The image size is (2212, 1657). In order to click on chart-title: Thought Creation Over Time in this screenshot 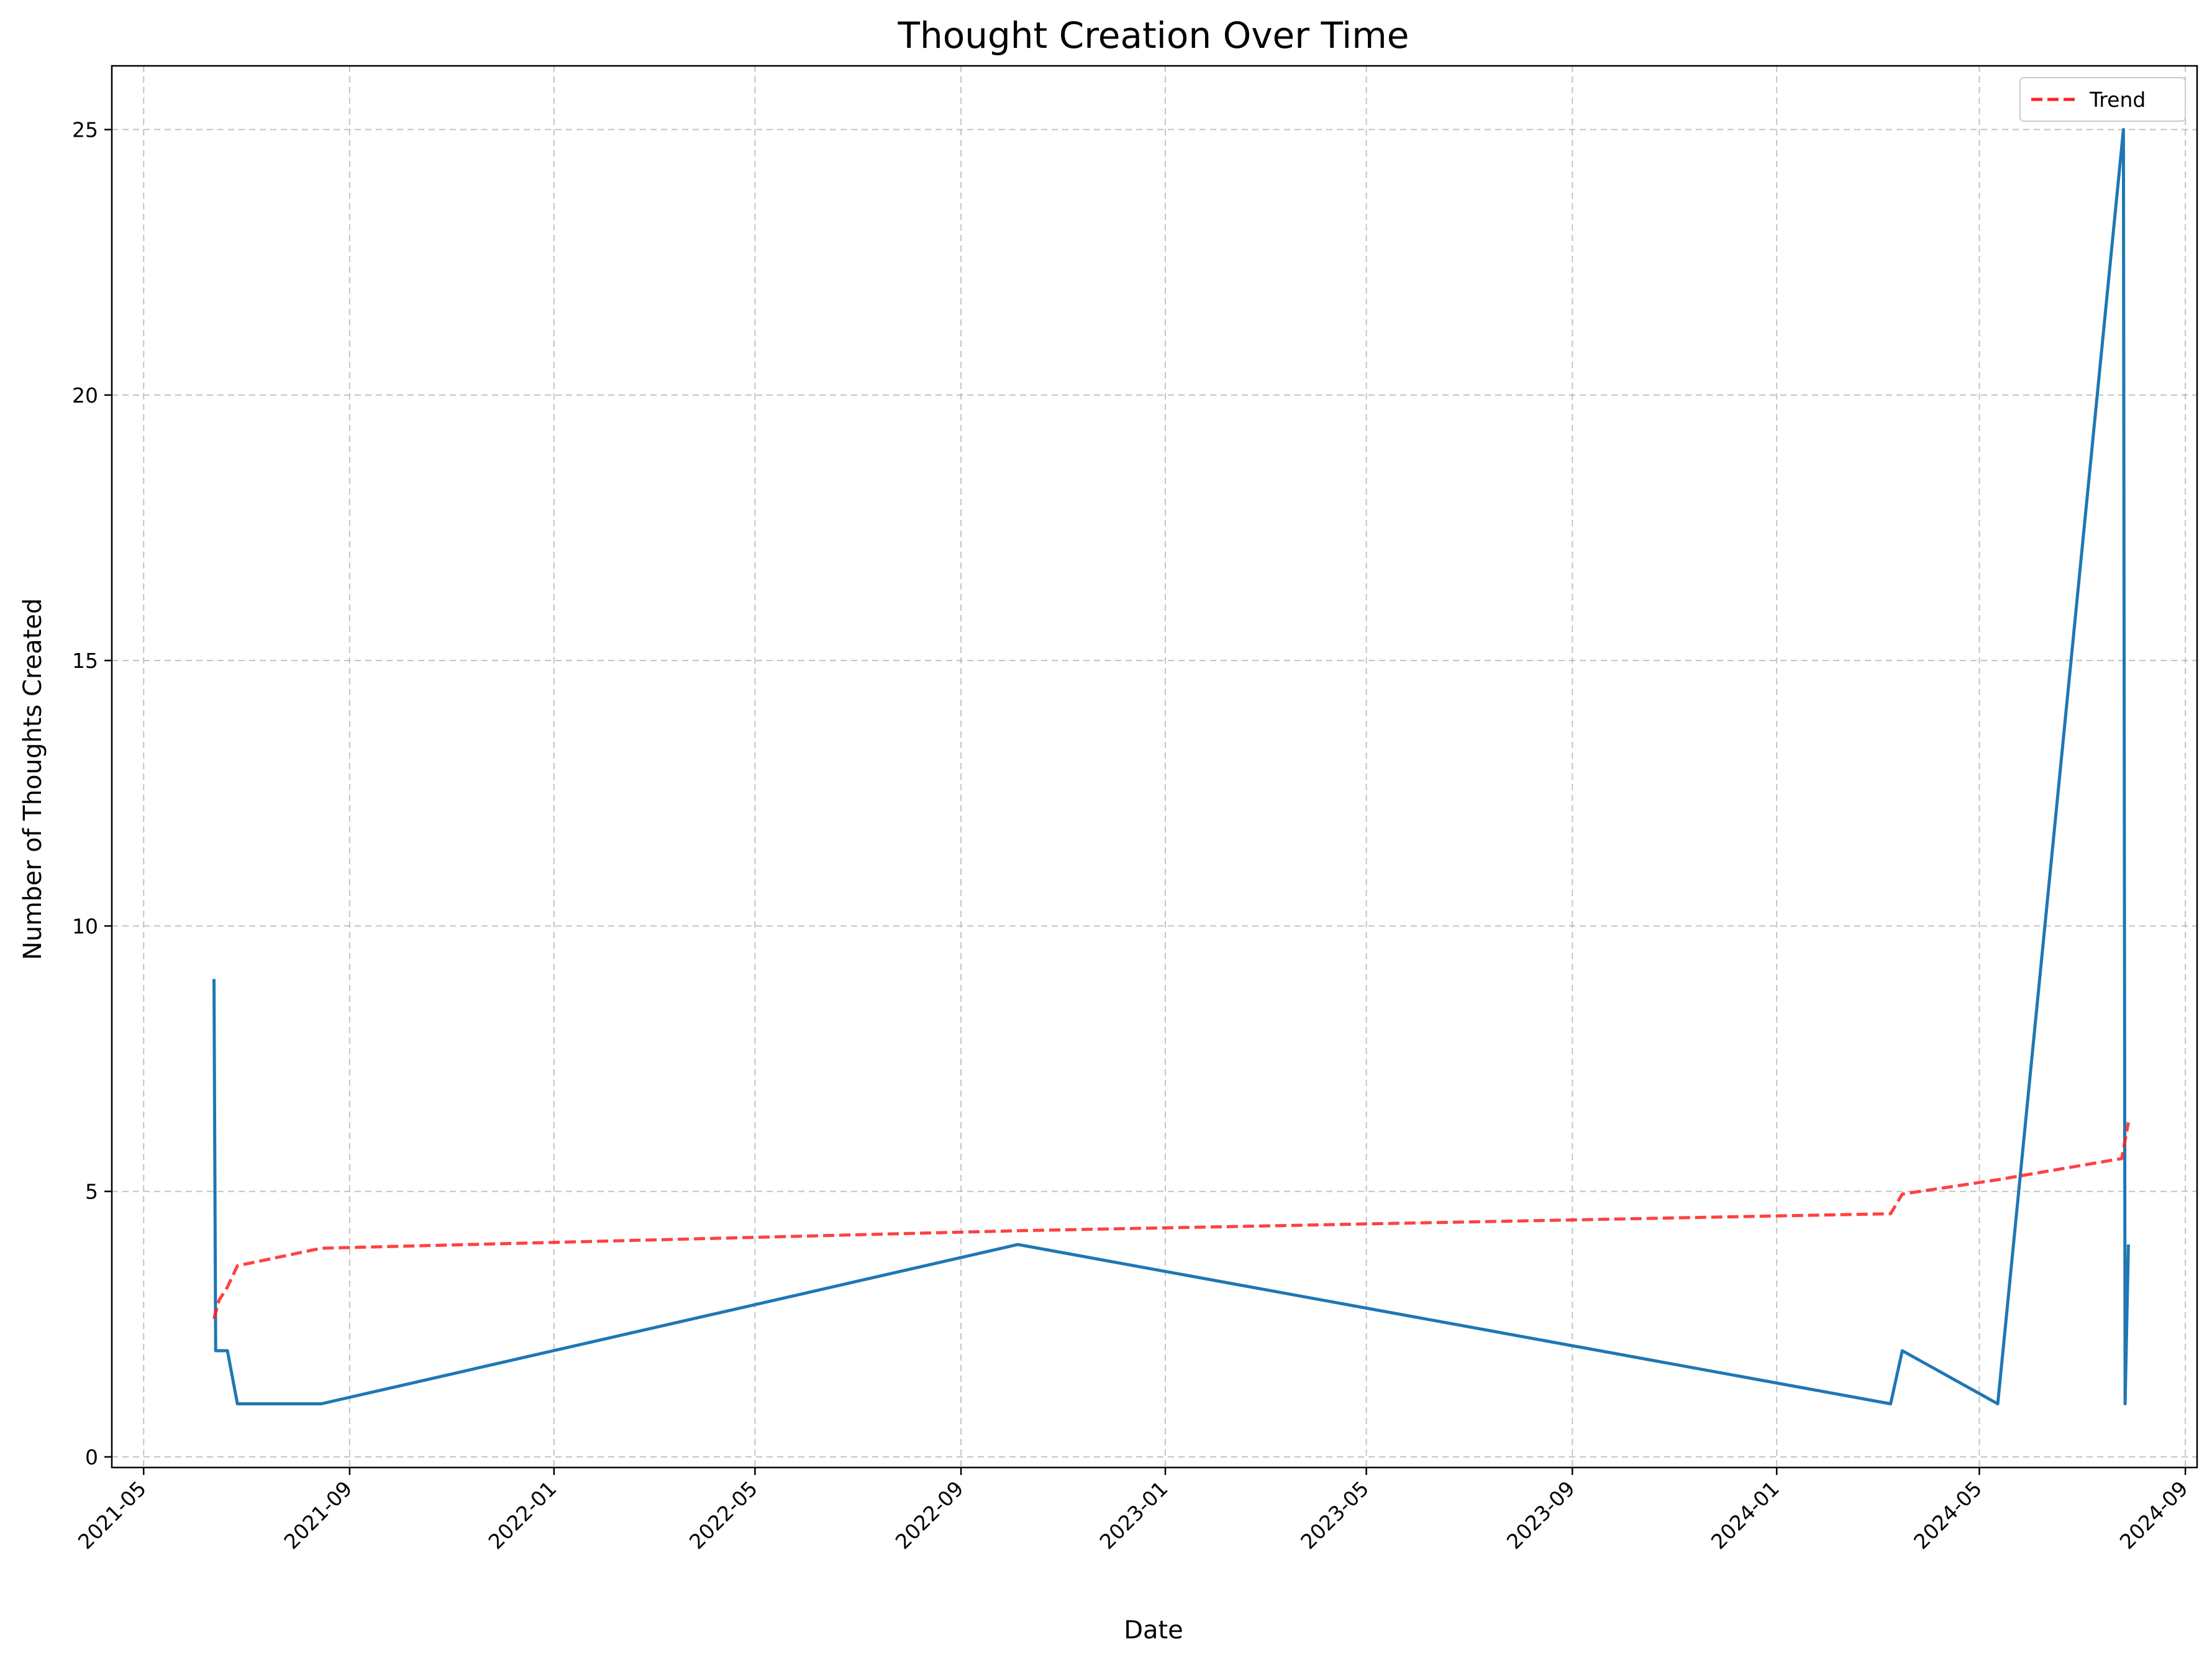, I will do `click(1153, 35)`.